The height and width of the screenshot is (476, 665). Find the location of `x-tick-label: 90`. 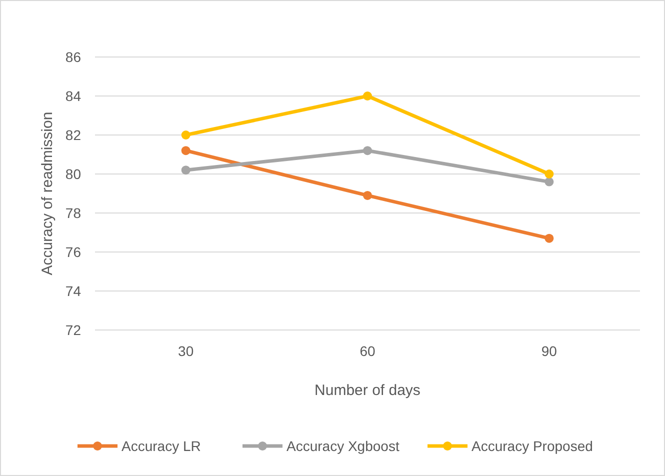

x-tick-label: 90 is located at coordinates (549, 351).